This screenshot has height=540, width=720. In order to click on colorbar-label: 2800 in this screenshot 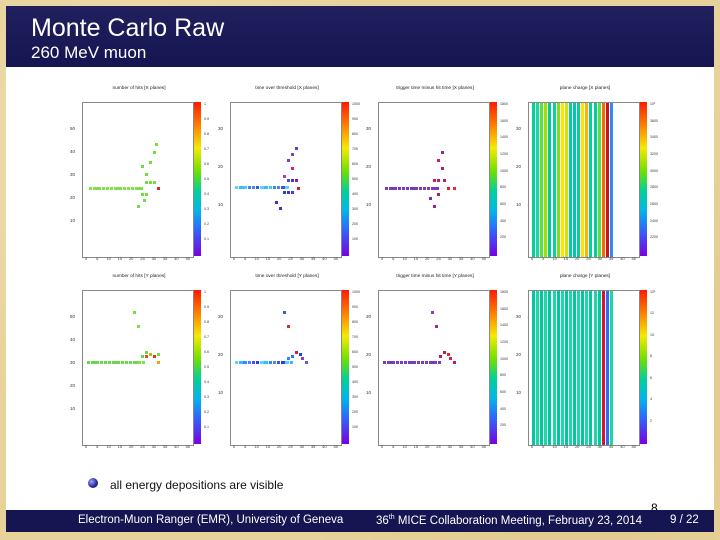, I will do `click(654, 187)`.